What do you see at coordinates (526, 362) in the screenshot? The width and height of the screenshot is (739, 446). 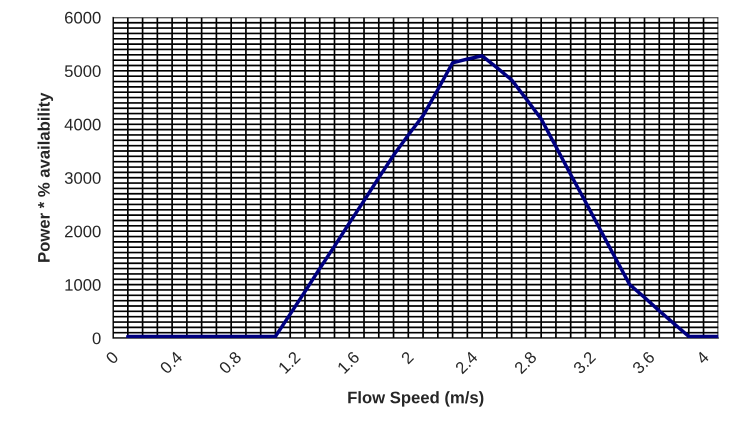 I see `x-tick-label: 2.8` at bounding box center [526, 362].